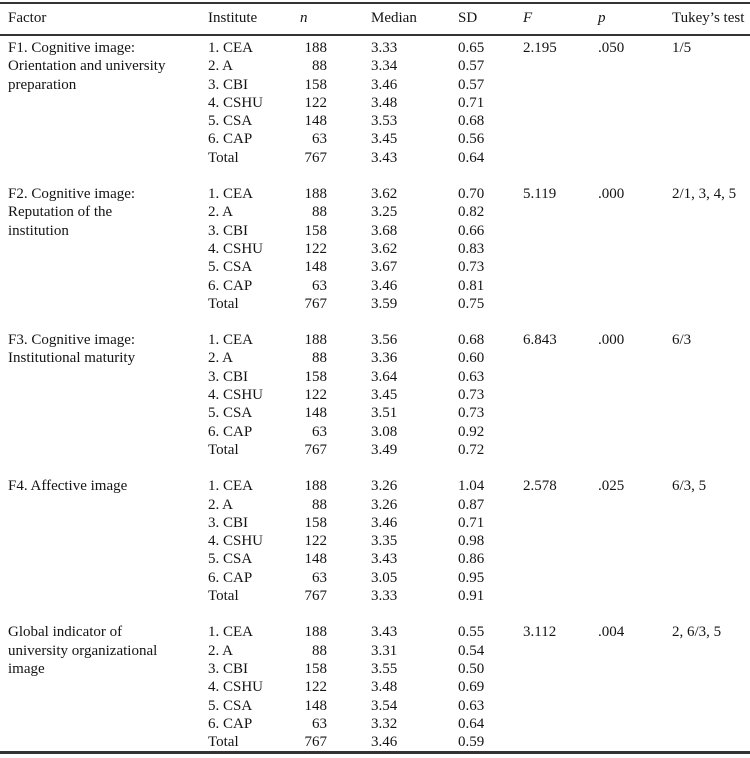 The width and height of the screenshot is (750, 758). What do you see at coordinates (471, 212) in the screenshot?
I see `cell-sd: 0.82` at bounding box center [471, 212].